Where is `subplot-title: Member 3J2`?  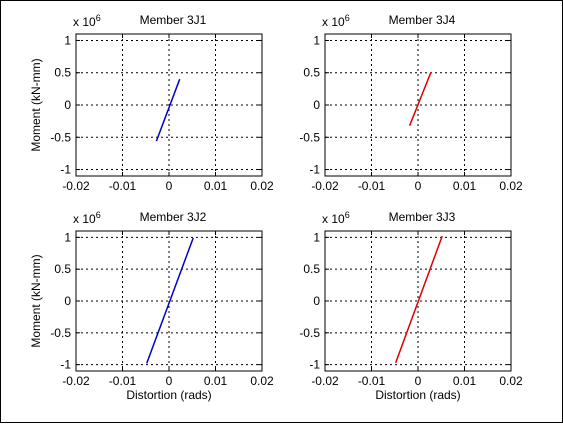 subplot-title: Member 3J2 is located at coordinates (173, 217).